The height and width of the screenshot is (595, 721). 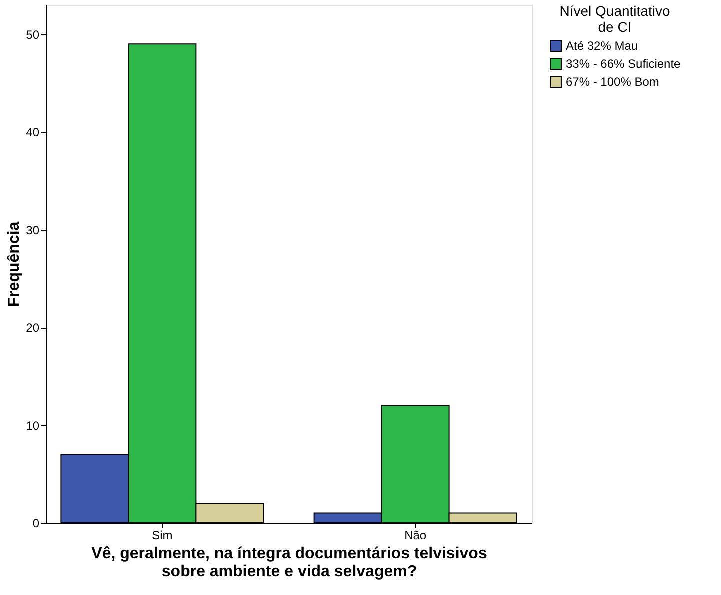 I want to click on legend-label: 67% - 100% Bom, so click(x=613, y=82).